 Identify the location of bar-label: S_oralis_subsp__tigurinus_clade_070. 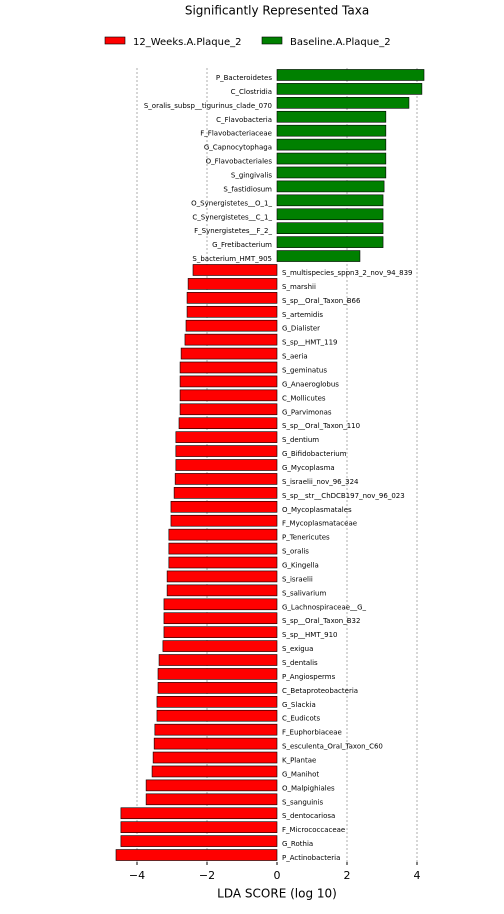
(208, 106).